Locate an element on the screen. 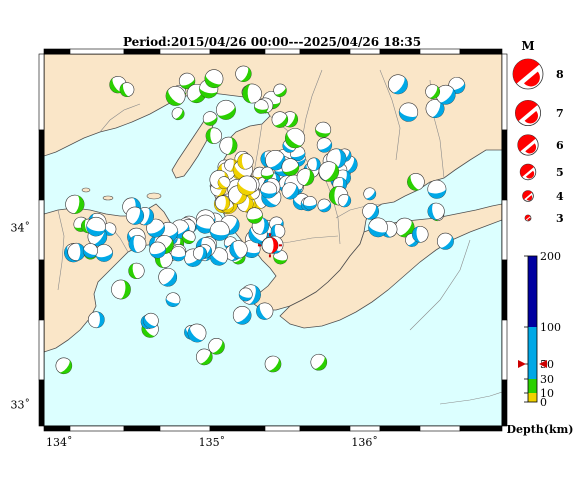 The image size is (580, 500). main-event-marker is located at coordinates (269, 245).